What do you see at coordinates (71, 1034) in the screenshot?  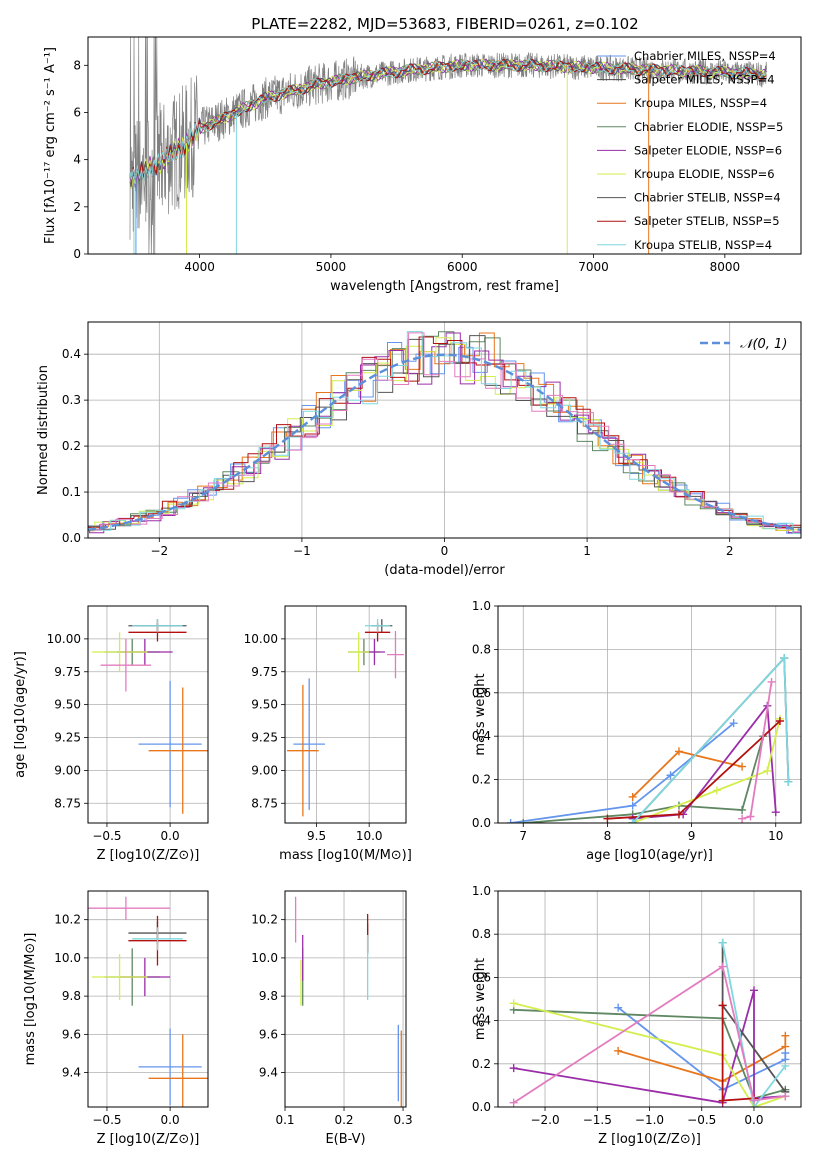 I see `y-tick-label: 9.6` at bounding box center [71, 1034].